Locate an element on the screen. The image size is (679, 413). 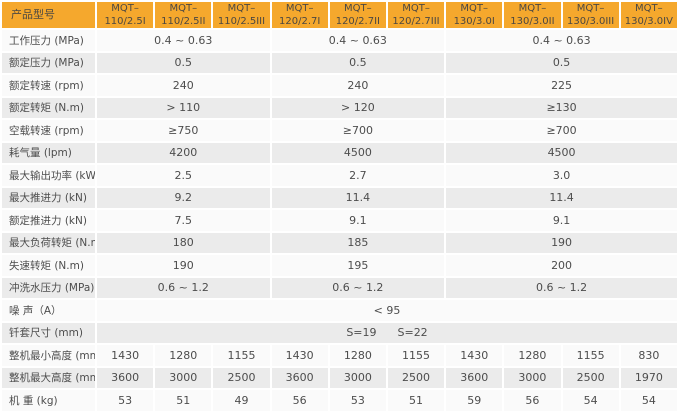
spec-value: 0.4 ~ 0.63 is located at coordinates (561, 40).